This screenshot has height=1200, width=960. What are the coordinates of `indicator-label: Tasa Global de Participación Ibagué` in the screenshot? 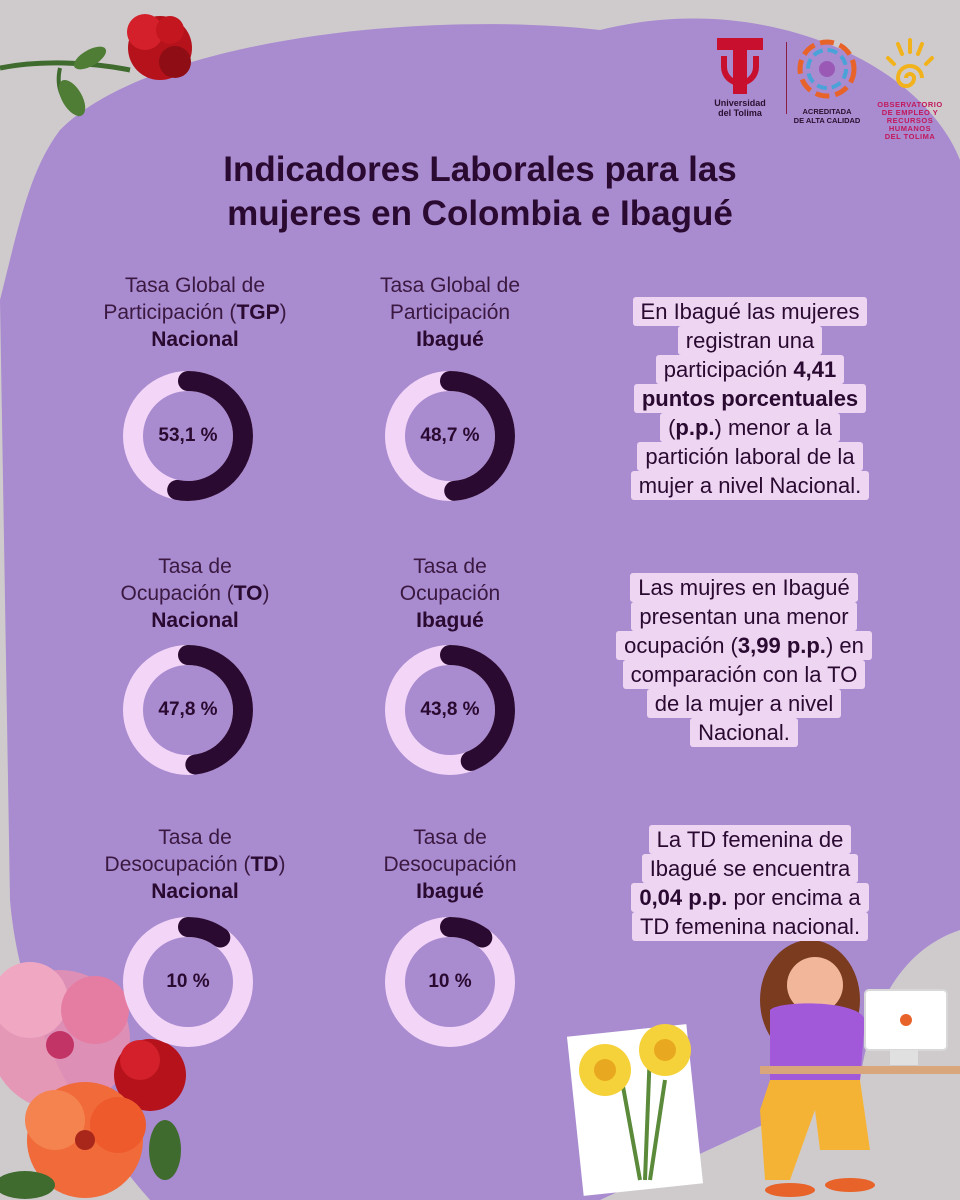 It's located at (450, 312).